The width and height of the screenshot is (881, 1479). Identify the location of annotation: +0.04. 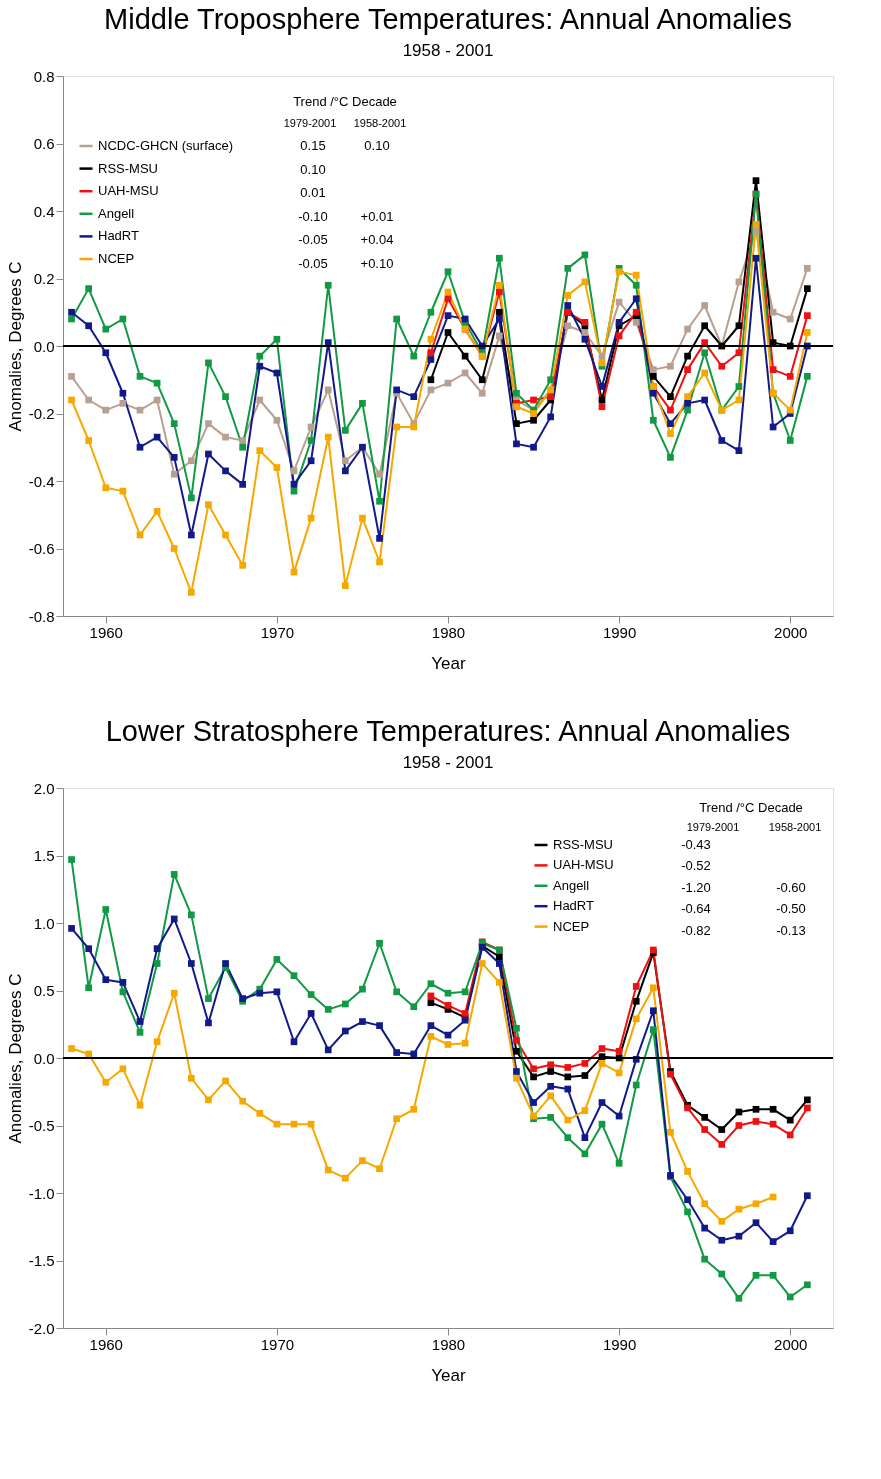
(377, 240).